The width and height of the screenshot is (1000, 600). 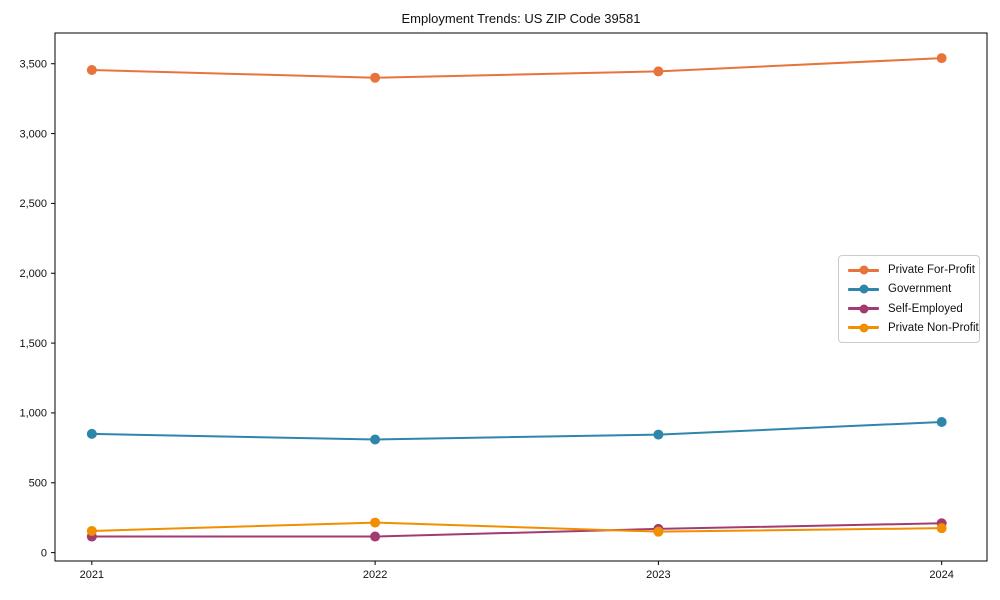 I want to click on y-tick-label: 3,000, so click(x=33, y=134).